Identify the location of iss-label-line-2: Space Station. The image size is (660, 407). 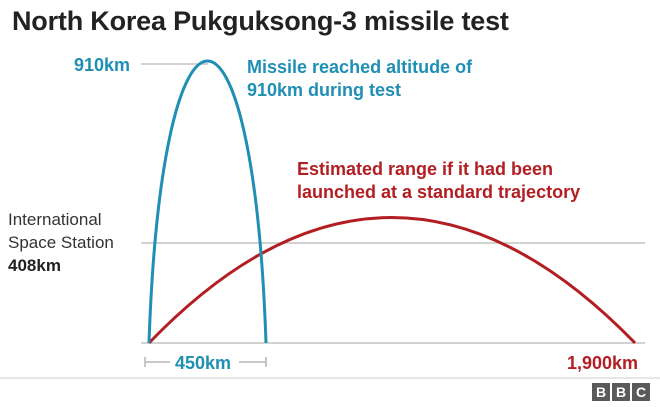
(61, 242).